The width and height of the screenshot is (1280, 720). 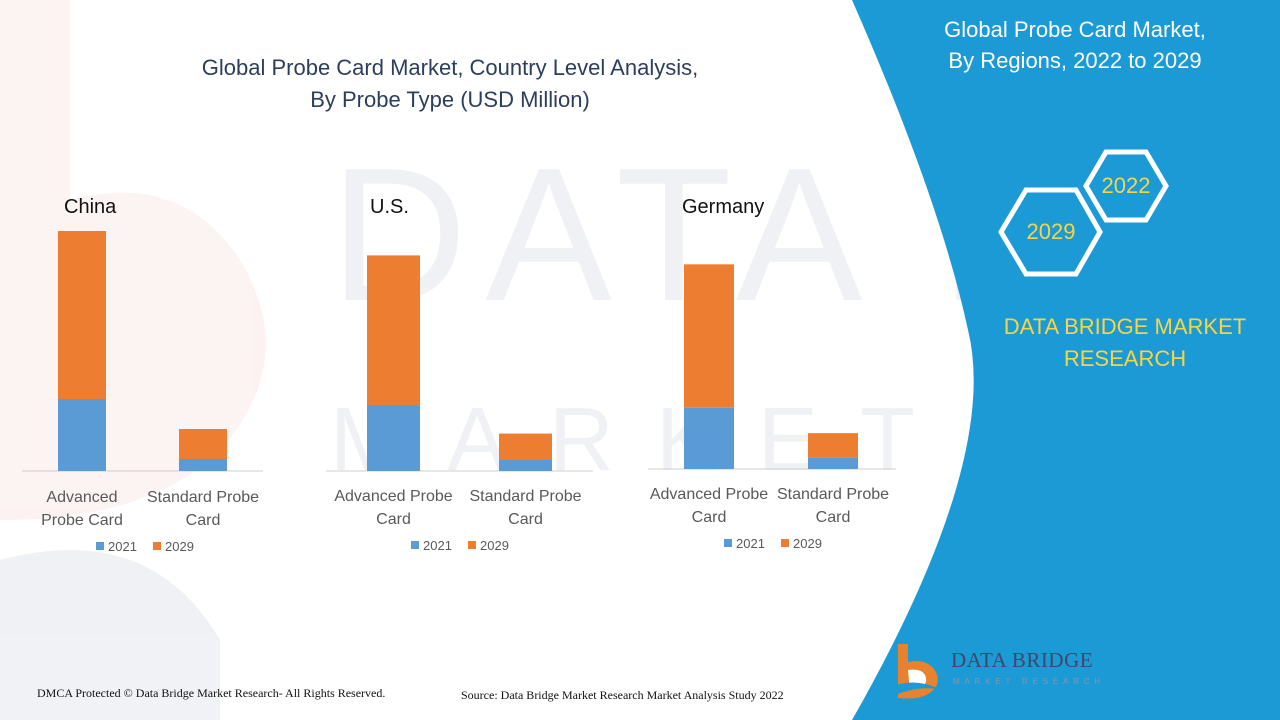 I want to click on logo-name: DATA BRIDGE, so click(x=1022, y=660).